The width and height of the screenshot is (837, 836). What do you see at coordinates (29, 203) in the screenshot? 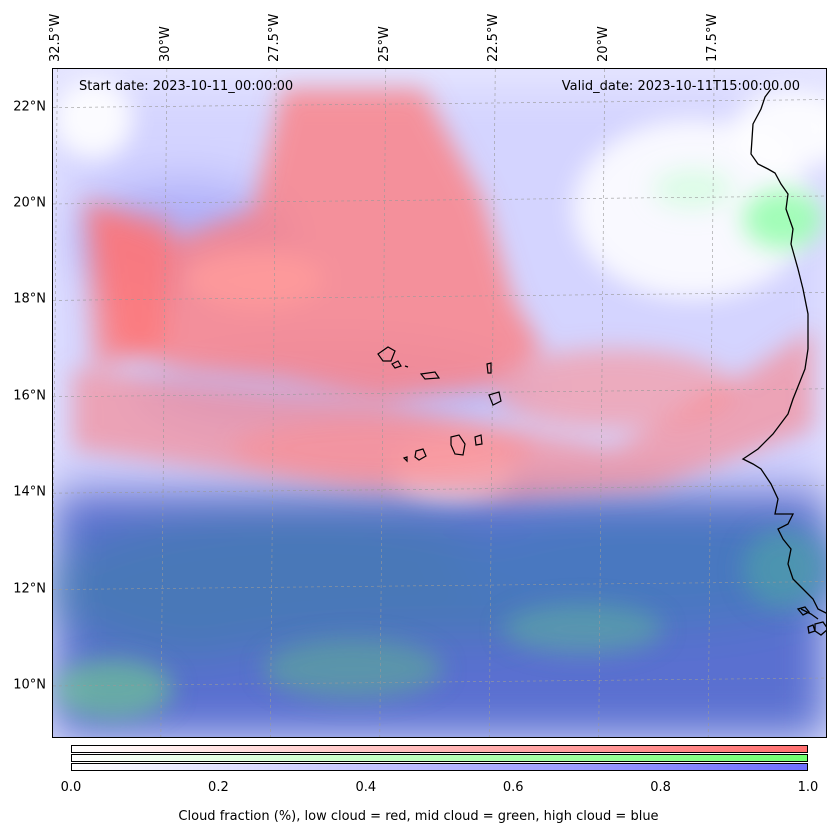
I see `latitude-label: 20°N` at bounding box center [29, 203].